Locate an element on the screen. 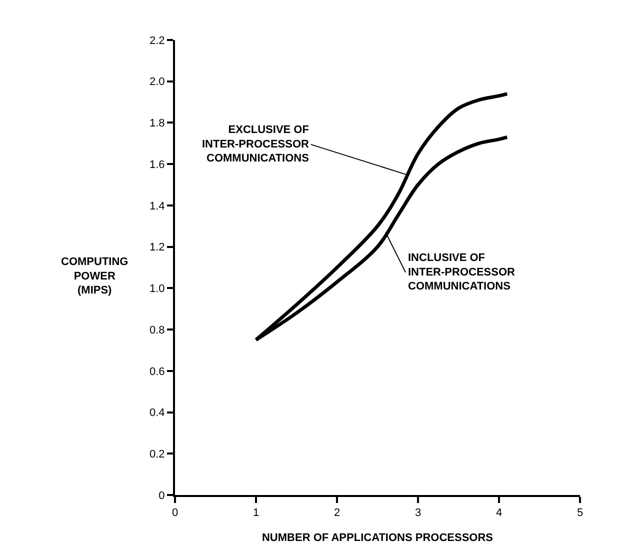 This screenshot has width=640, height=555. y-axis-title: COMPUTING POWER (MIPS) is located at coordinates (94, 276).